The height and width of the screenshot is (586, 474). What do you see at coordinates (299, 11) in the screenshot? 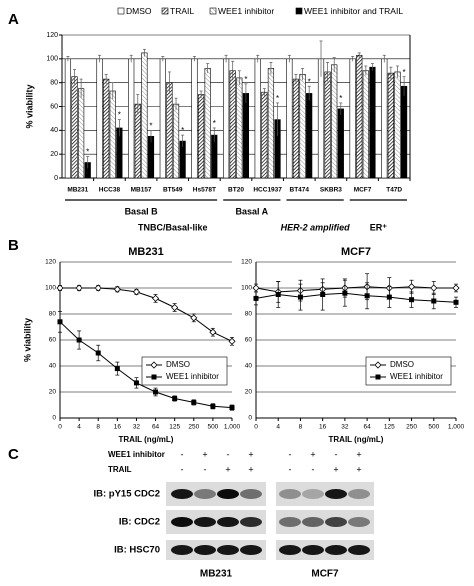
I see `legend-swatch` at bounding box center [299, 11].